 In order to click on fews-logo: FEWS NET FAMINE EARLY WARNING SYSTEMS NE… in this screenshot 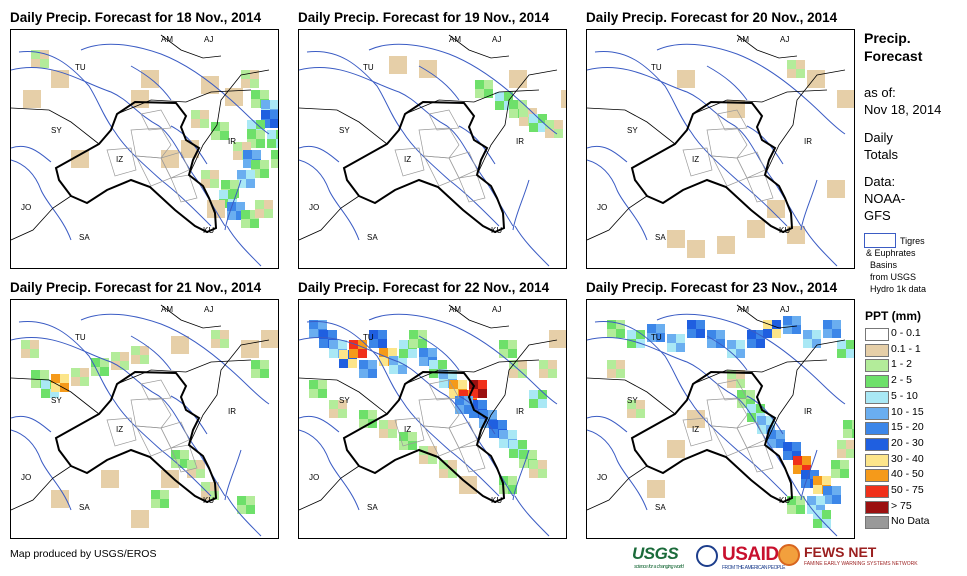, I will do `click(861, 555)`.